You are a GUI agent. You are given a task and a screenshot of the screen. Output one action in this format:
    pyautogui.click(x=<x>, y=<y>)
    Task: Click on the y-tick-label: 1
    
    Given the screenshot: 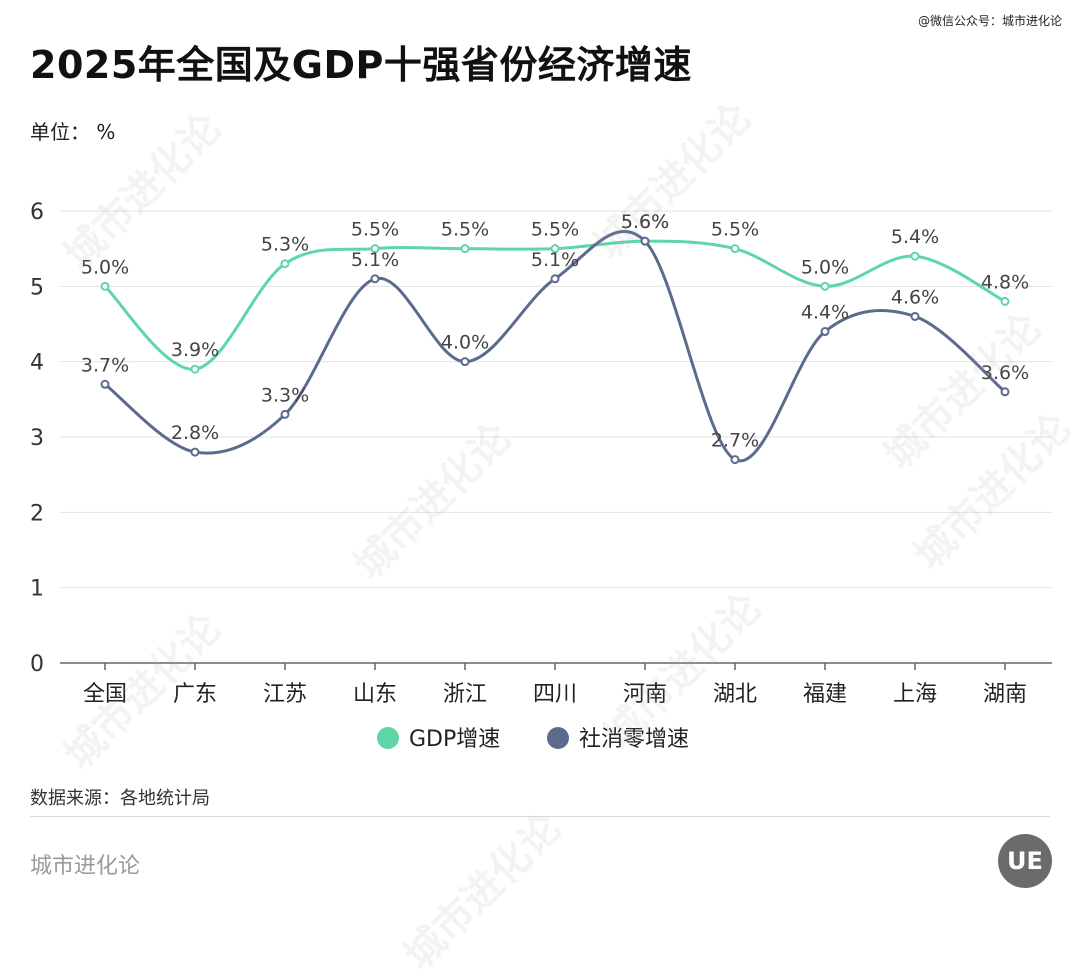 What is the action you would take?
    pyautogui.click(x=37, y=589)
    